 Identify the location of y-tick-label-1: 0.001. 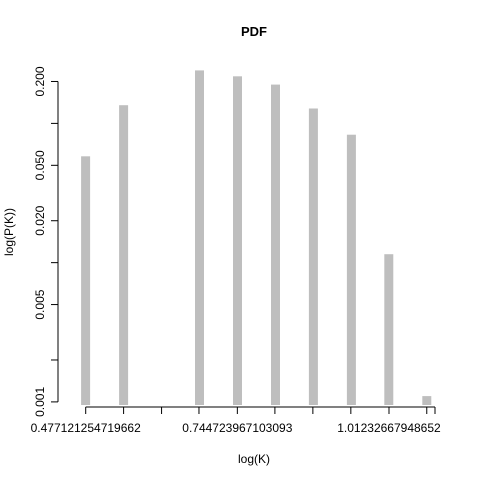
(40, 402).